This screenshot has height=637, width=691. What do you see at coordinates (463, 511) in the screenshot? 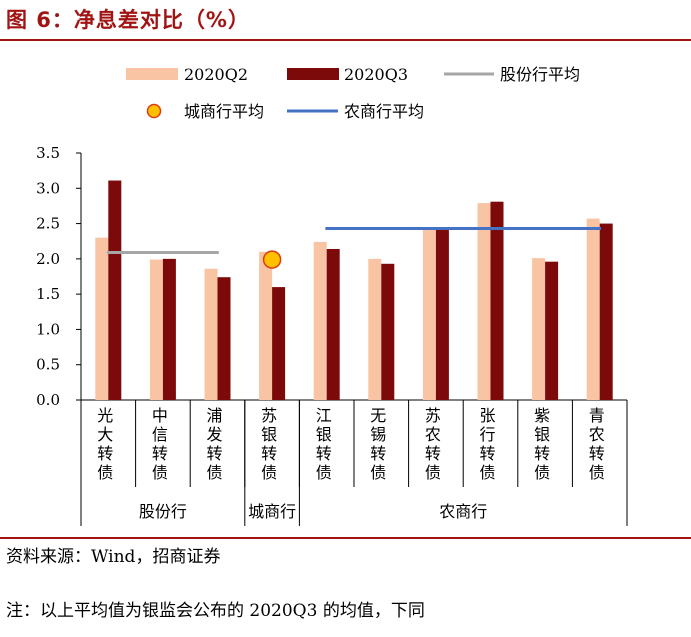
I see `group-label: 农商行` at bounding box center [463, 511].